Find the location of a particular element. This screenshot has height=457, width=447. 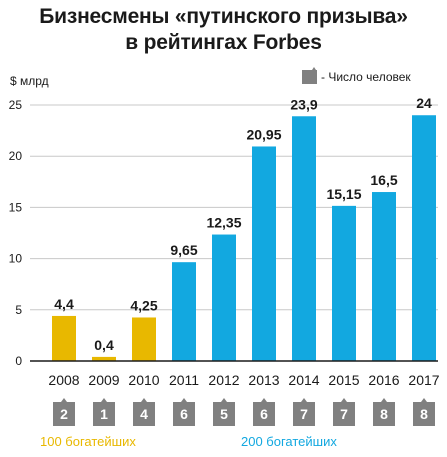

legend: - Число человек is located at coordinates (356, 75).